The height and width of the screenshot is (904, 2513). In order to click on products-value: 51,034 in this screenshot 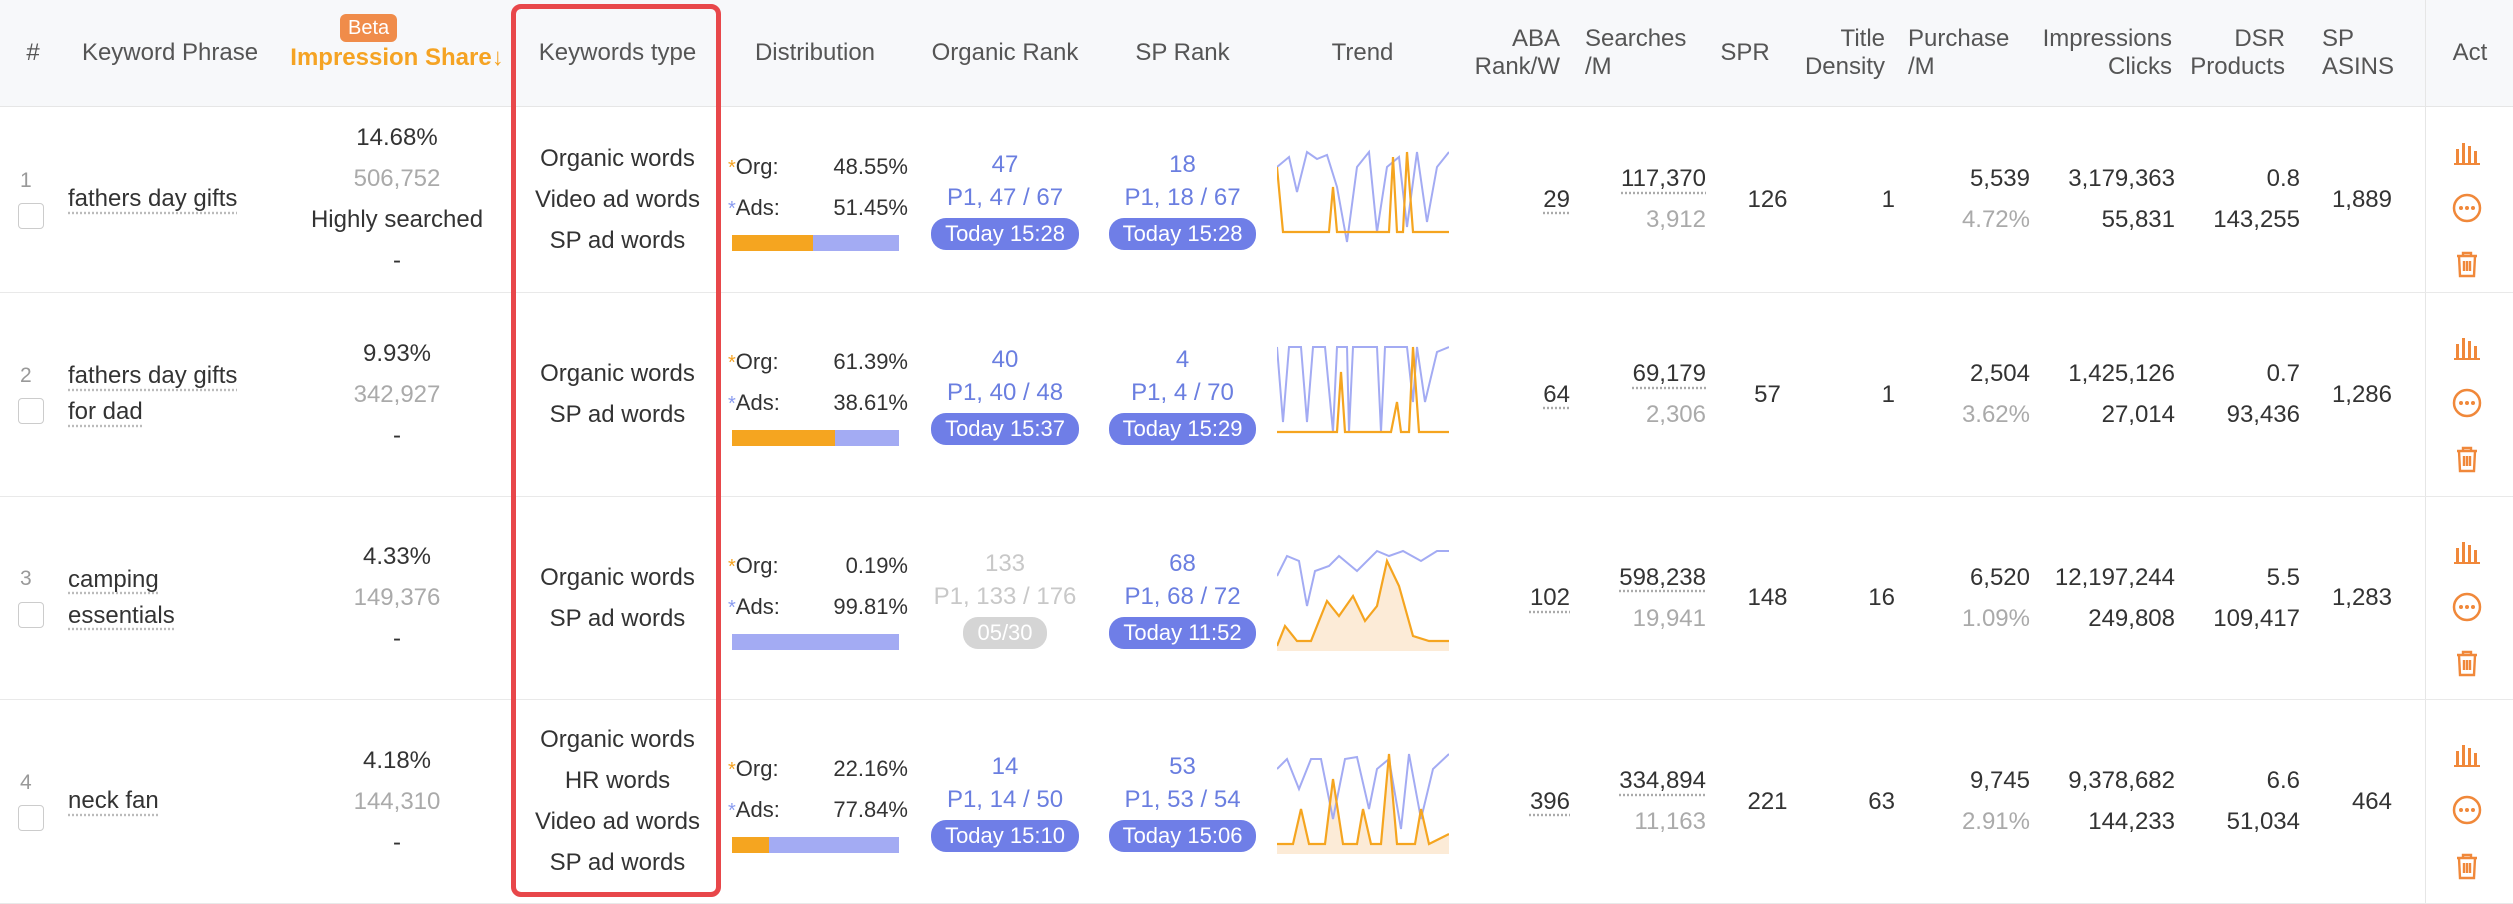, I will do `click(2263, 821)`.